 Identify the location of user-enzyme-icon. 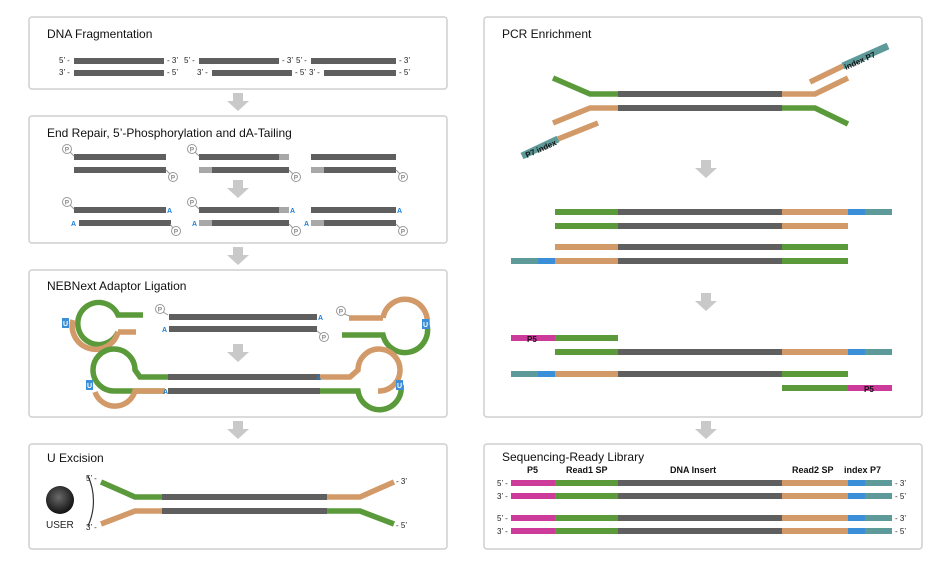
(60, 500).